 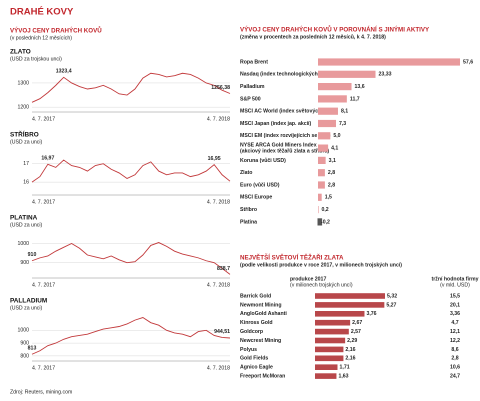 I want to click on category-label: Stříbro, so click(x=248, y=210).